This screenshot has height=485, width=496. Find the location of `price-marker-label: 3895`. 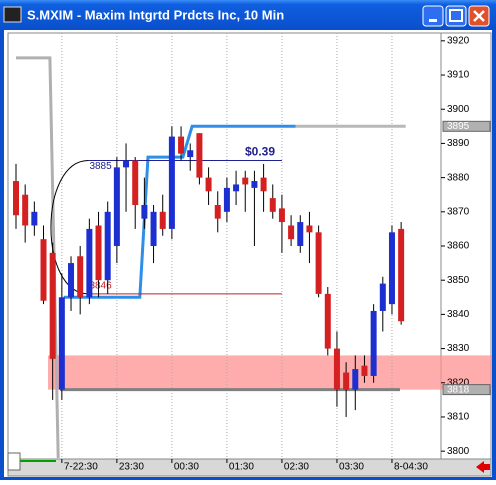

price-marker-label: 3895 is located at coordinates (458, 126).